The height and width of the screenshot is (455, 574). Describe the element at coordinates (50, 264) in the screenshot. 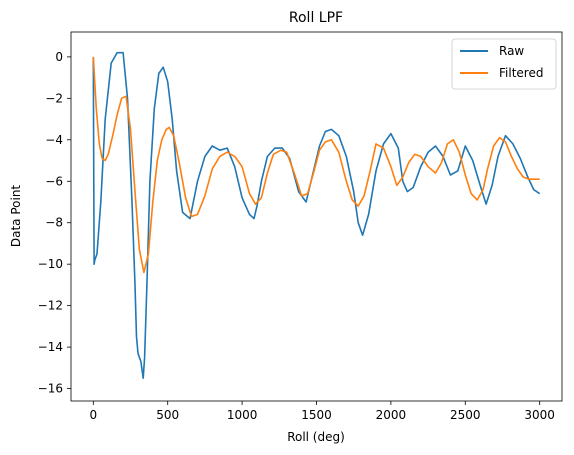

I see `y-tick-label: −10` at that location.